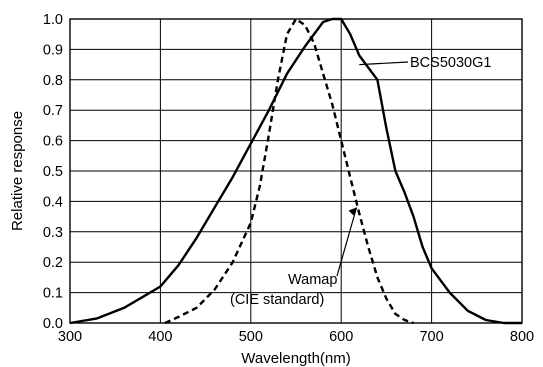 This screenshot has height=367, width=543. What do you see at coordinates (53, 263) in the screenshot?
I see `y-tick-label: 0.2` at bounding box center [53, 263].